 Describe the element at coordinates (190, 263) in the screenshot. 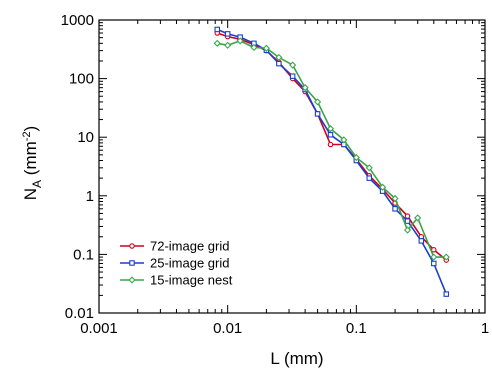

I see `legend-label: 25-image grid` at that location.